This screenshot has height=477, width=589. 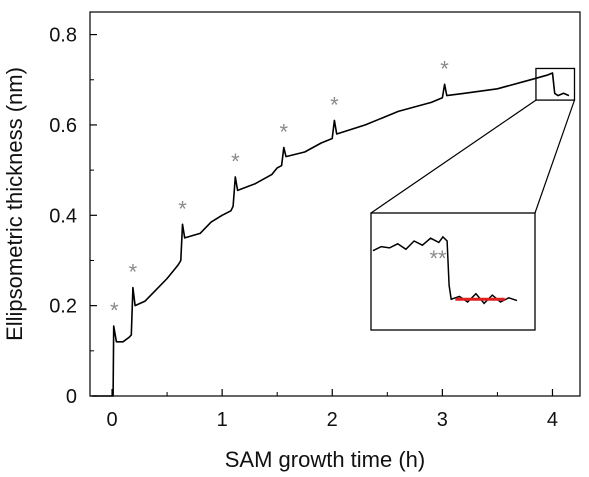 I want to click on x-tick-label: 1, so click(x=222, y=420).